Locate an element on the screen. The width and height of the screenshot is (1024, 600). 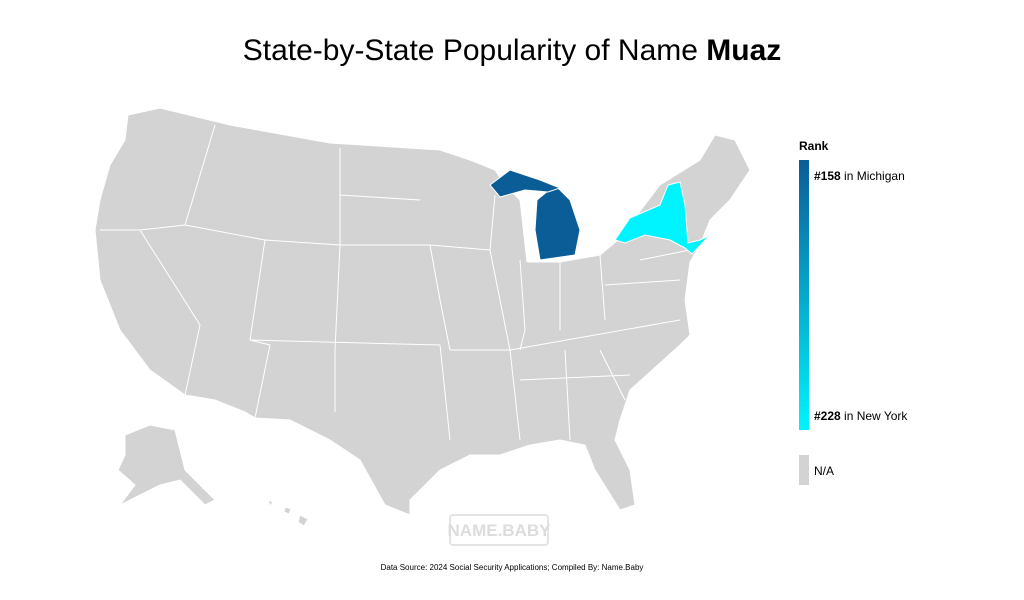
watermark-box is located at coordinates (499, 530).